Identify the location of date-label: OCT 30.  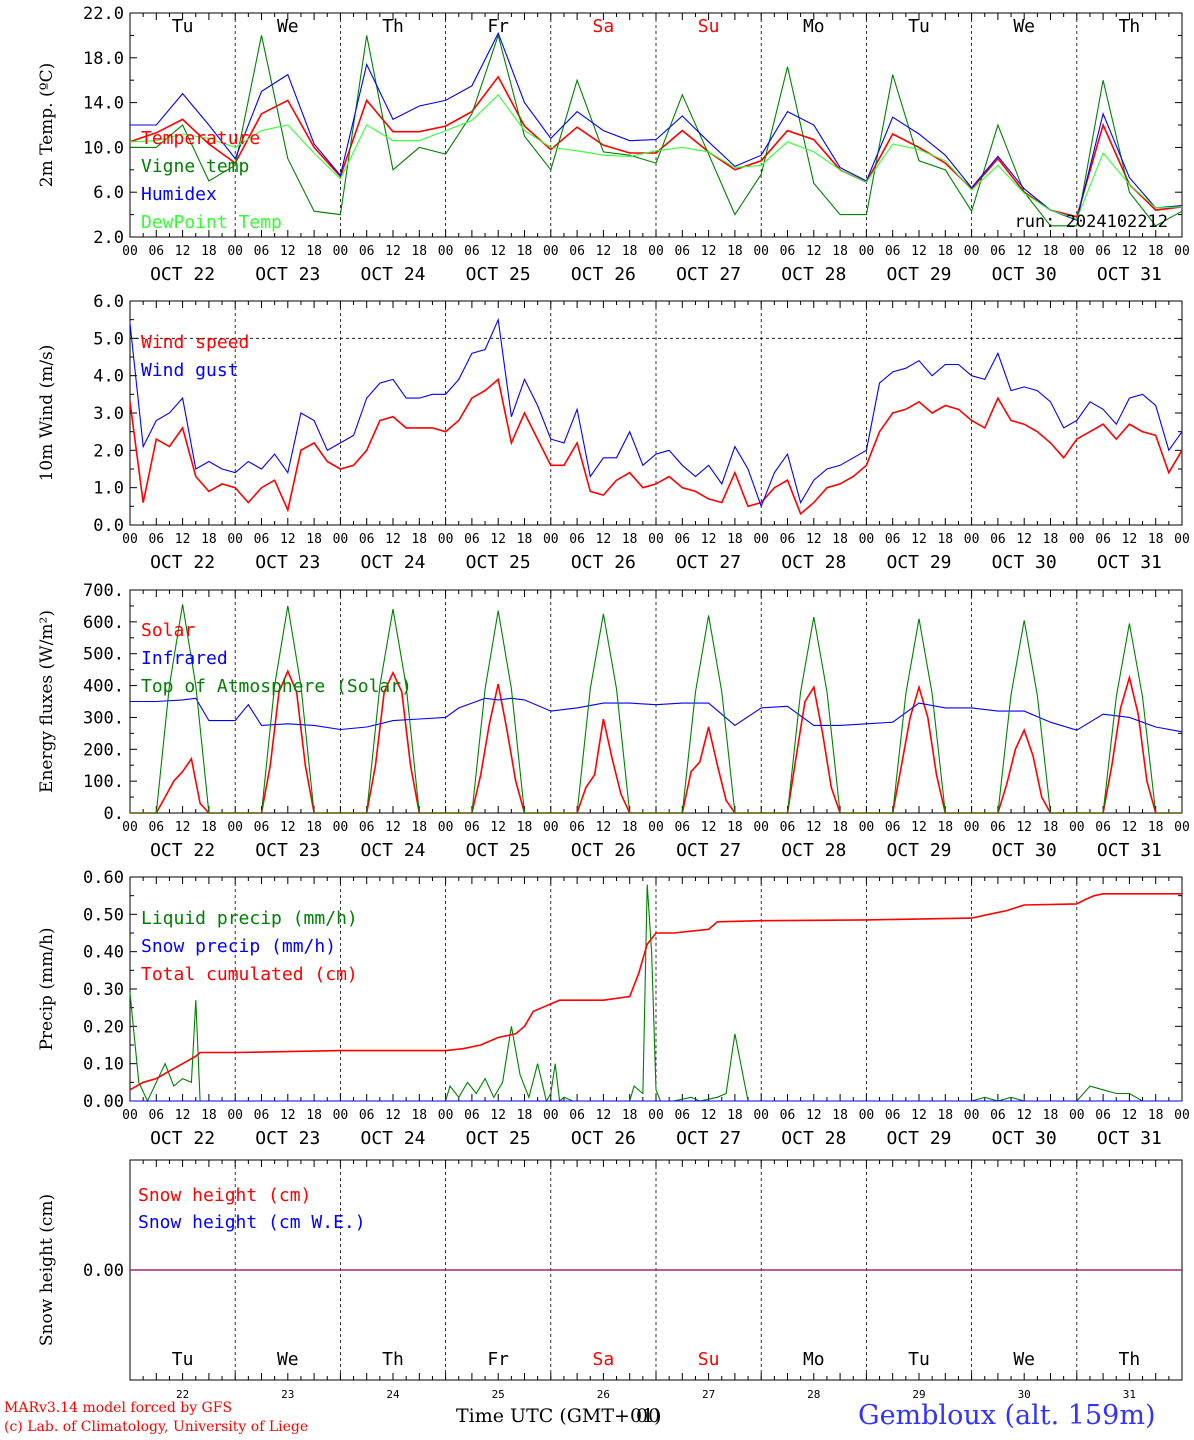
(1024, 850).